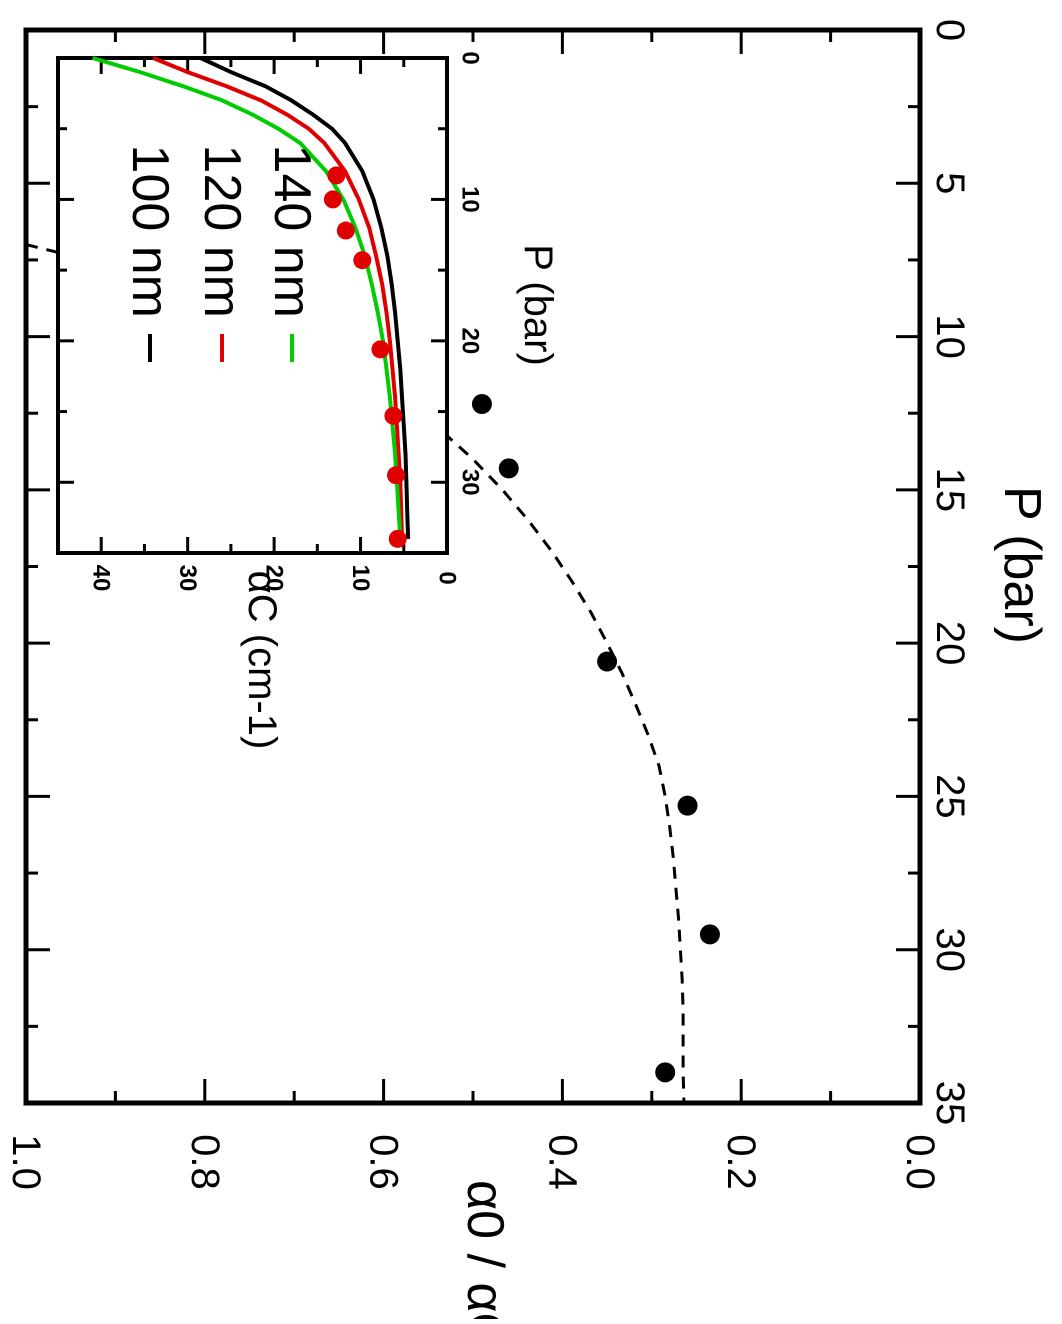 Image resolution: width=1062 pixels, height=1324 pixels. I want to click on inset-x-tick-label: 30, so click(470, 482).